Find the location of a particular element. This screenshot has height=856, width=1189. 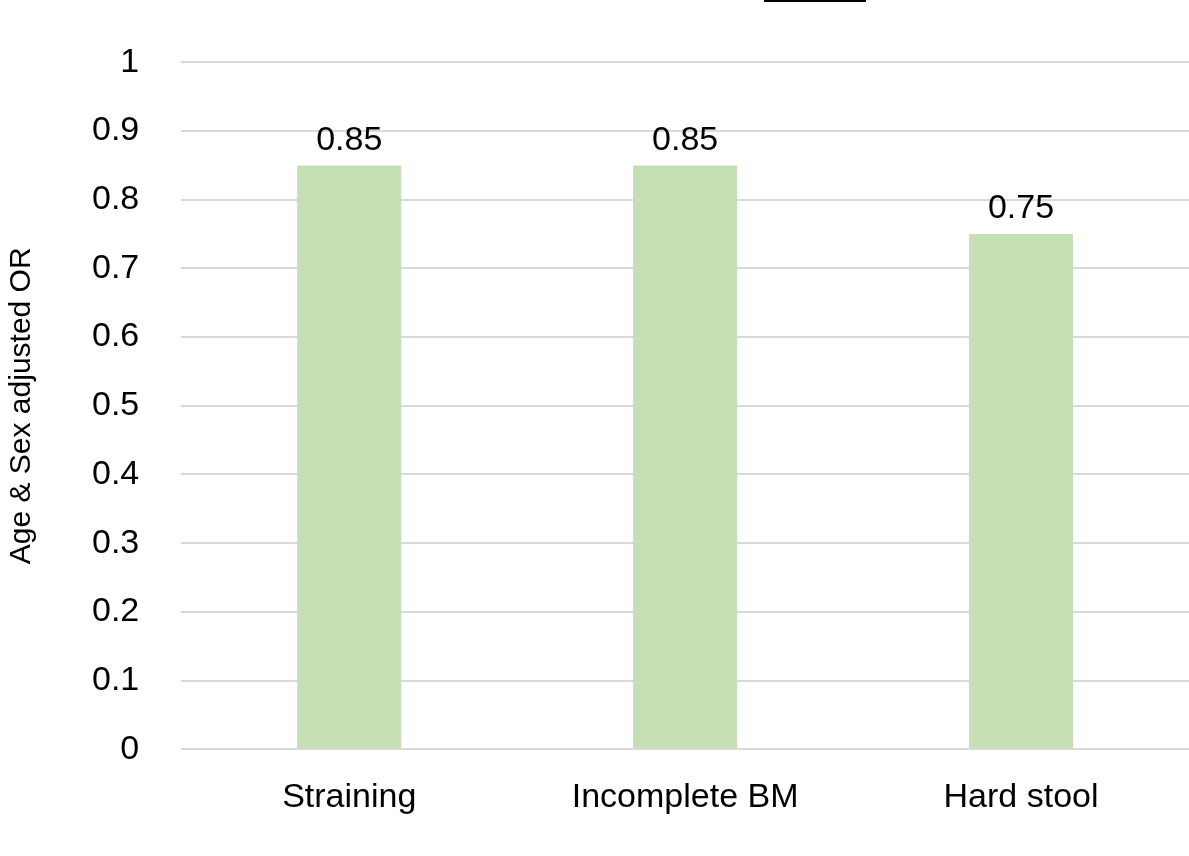

y-tick-label: 0 is located at coordinates (130, 746).